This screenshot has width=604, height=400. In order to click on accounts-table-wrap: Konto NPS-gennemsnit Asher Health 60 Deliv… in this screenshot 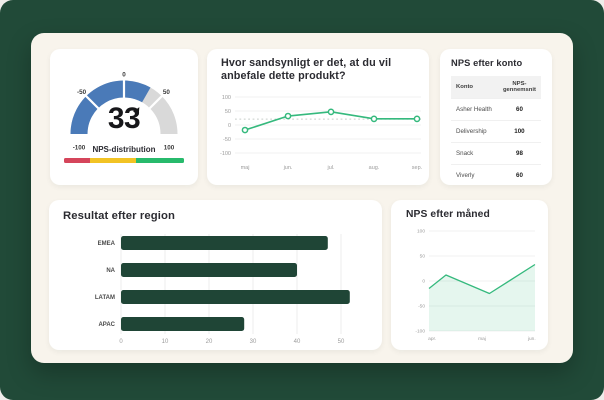, I will do `click(496, 131)`.